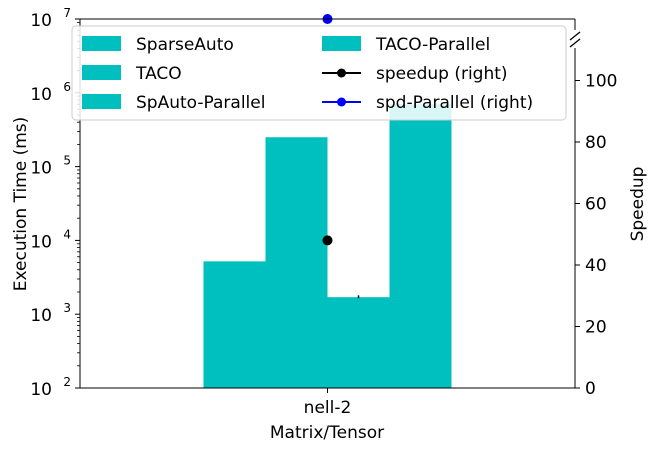 The height and width of the screenshot is (451, 656). Describe the element at coordinates (596, 266) in the screenshot. I see `y2-tick-label: 40` at that location.